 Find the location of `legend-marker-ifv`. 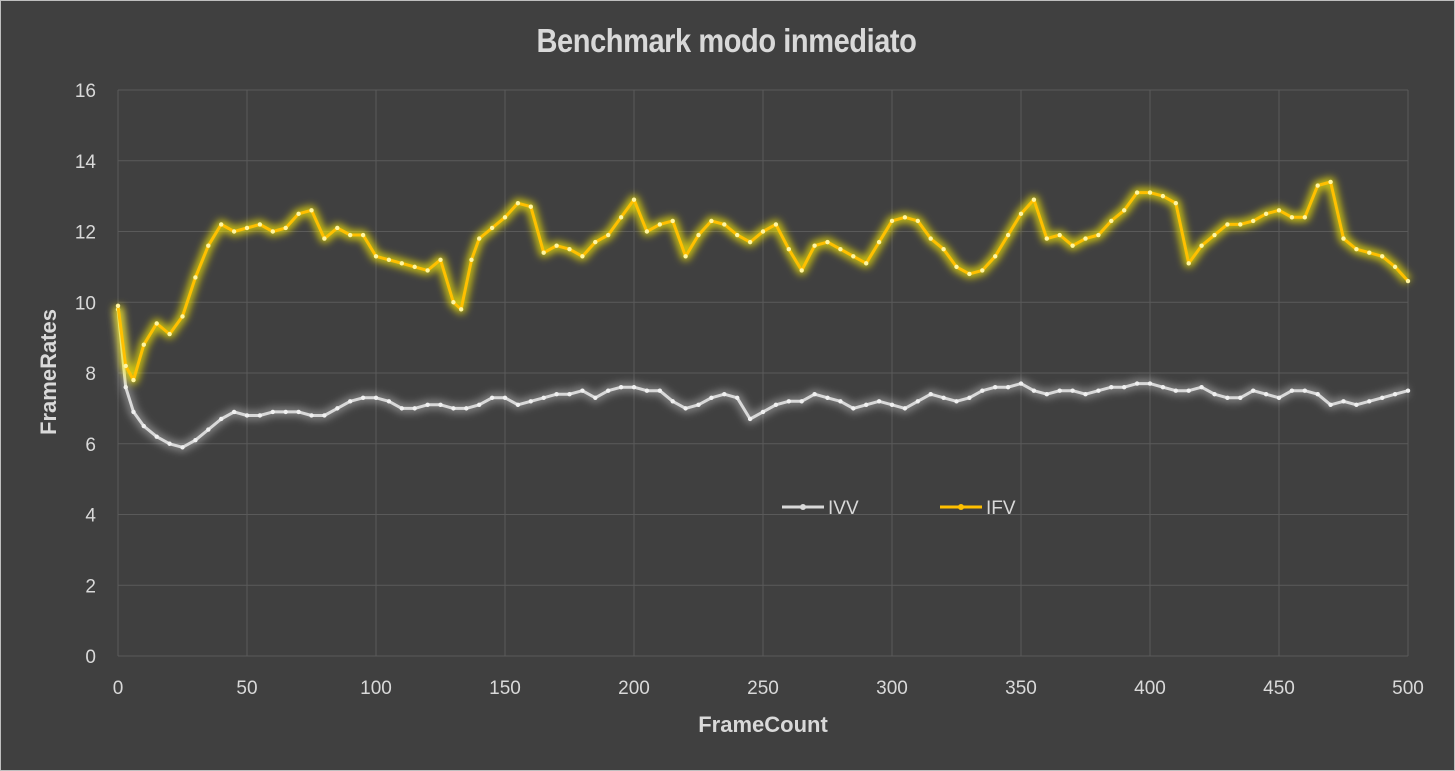

legend-marker-ifv is located at coordinates (961, 507).